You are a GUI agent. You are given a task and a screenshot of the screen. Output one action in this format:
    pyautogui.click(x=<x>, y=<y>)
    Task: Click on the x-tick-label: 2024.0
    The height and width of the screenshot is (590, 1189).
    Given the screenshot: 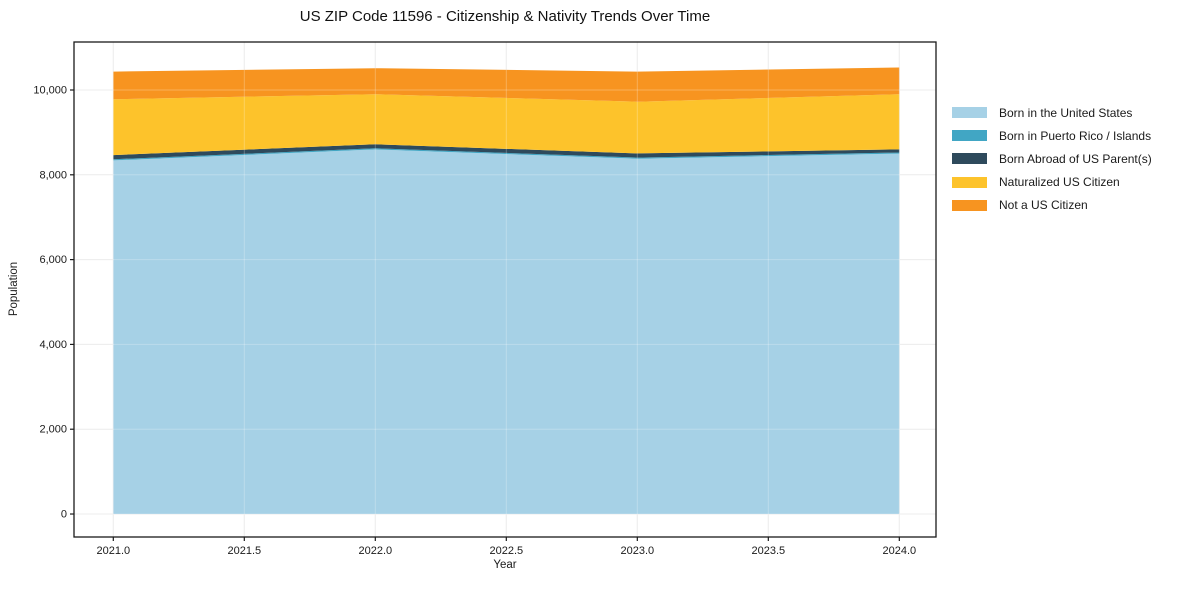 What is the action you would take?
    pyautogui.click(x=899, y=551)
    